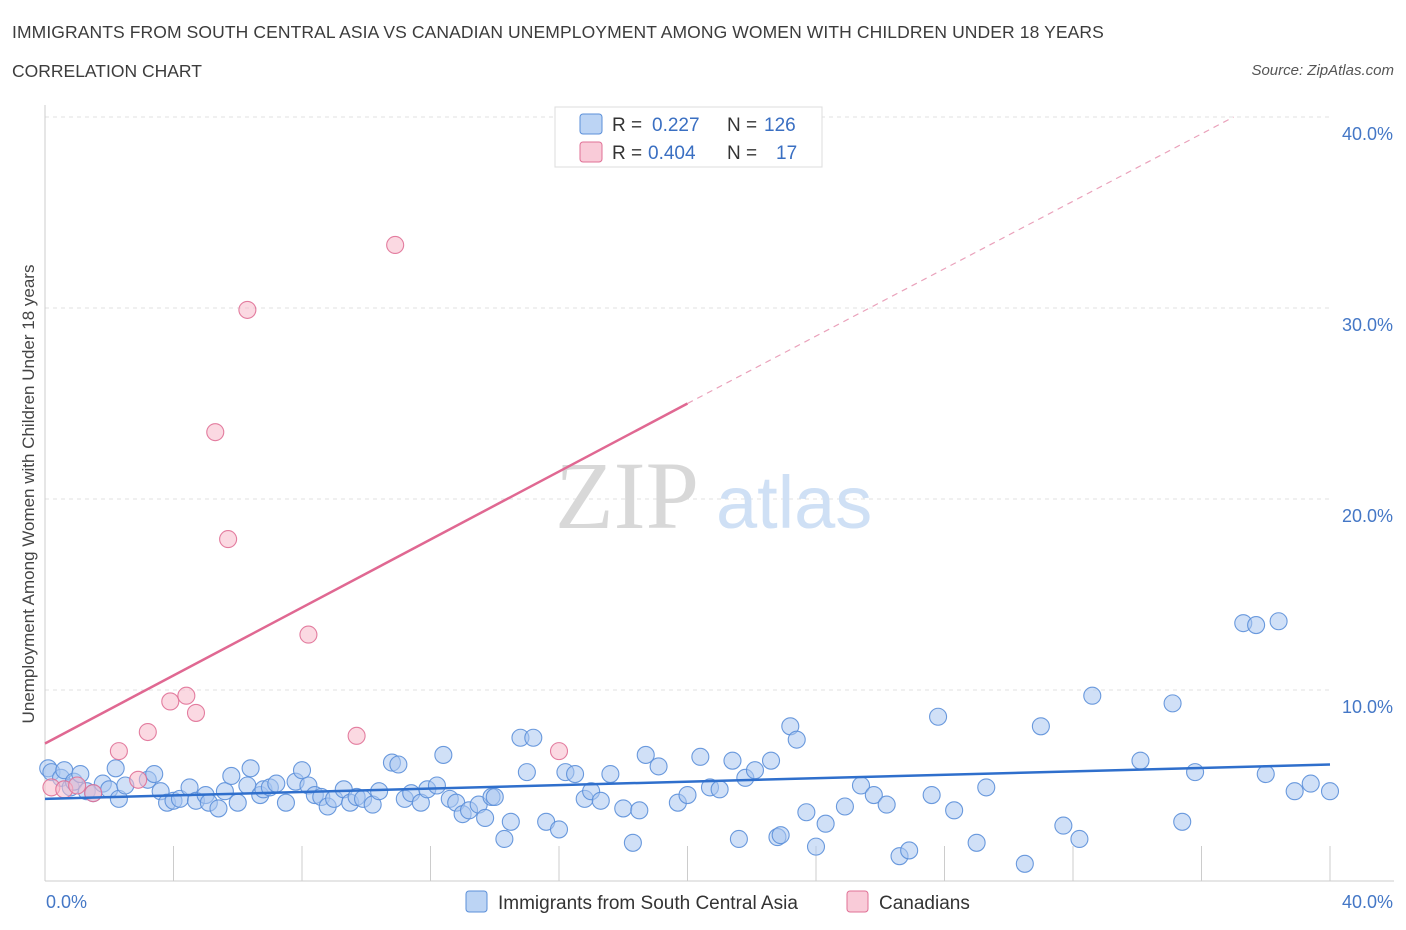  I want to click on legend-r-value-blue: 0.227, so click(676, 125).